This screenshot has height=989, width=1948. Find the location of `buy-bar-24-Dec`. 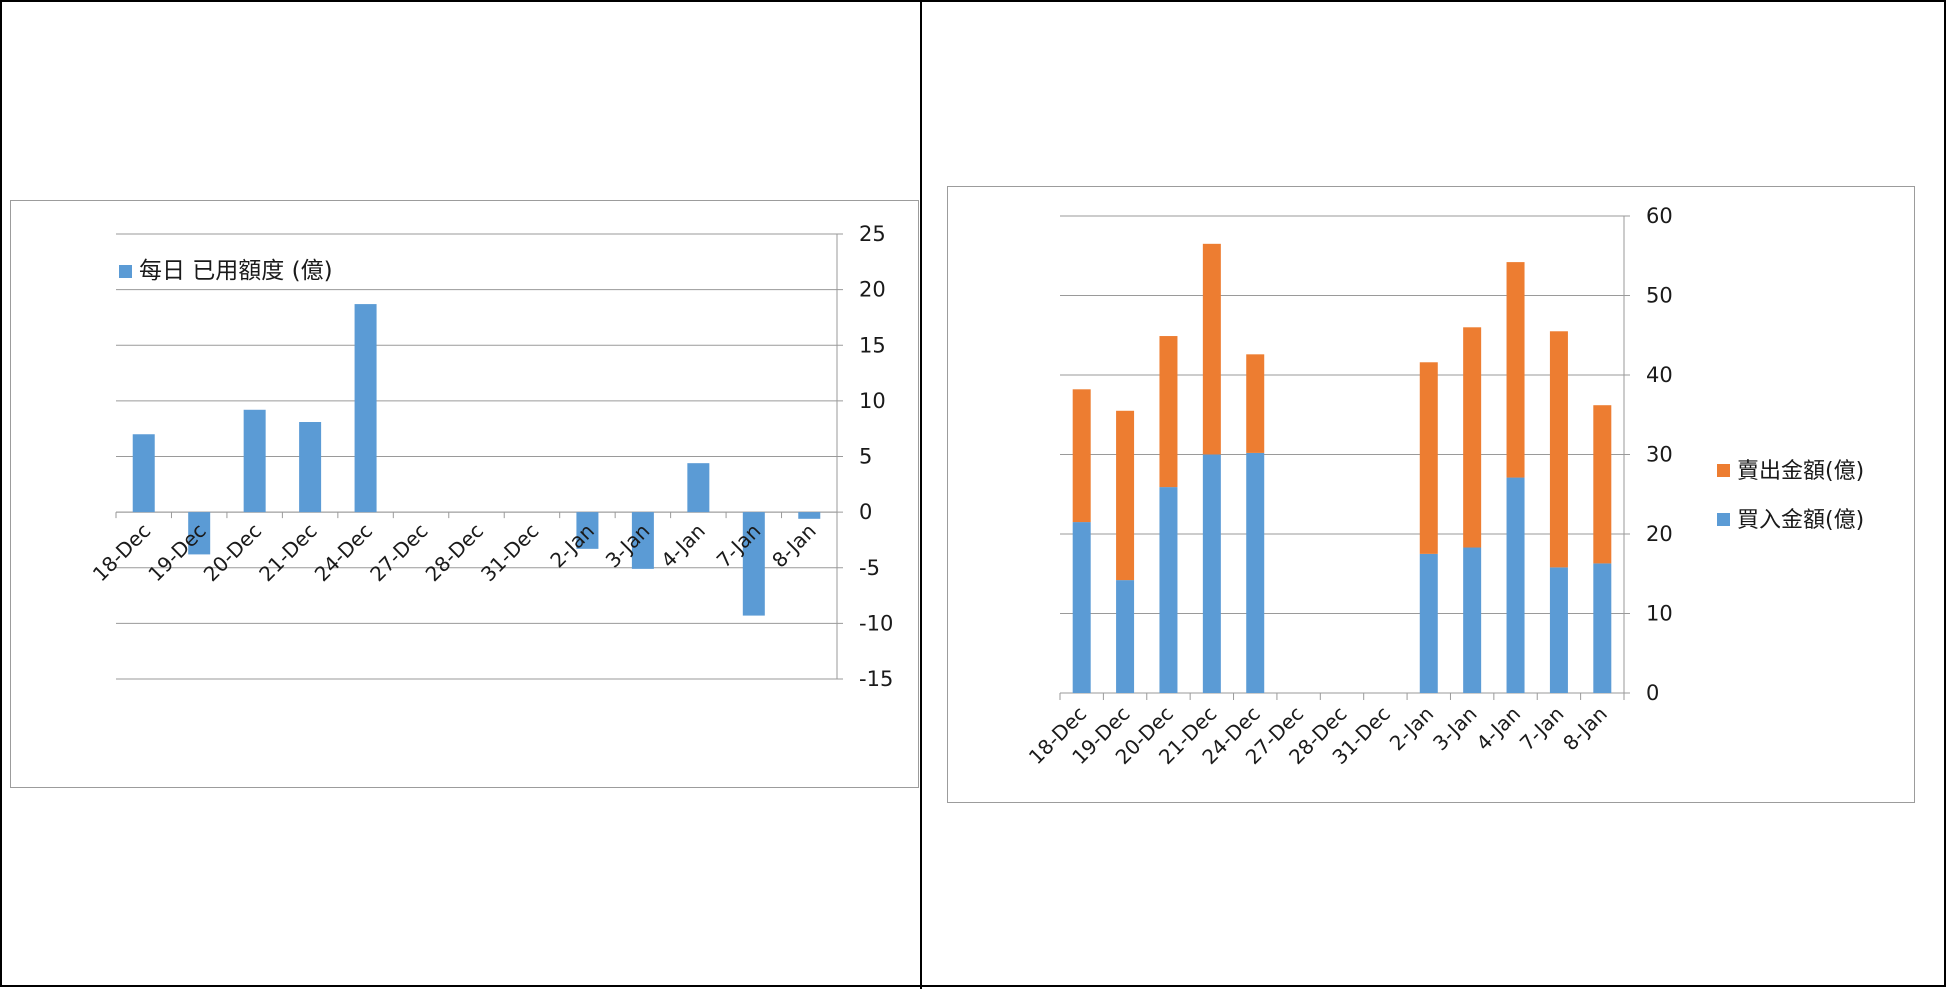

buy-bar-24-Dec is located at coordinates (1255, 572).